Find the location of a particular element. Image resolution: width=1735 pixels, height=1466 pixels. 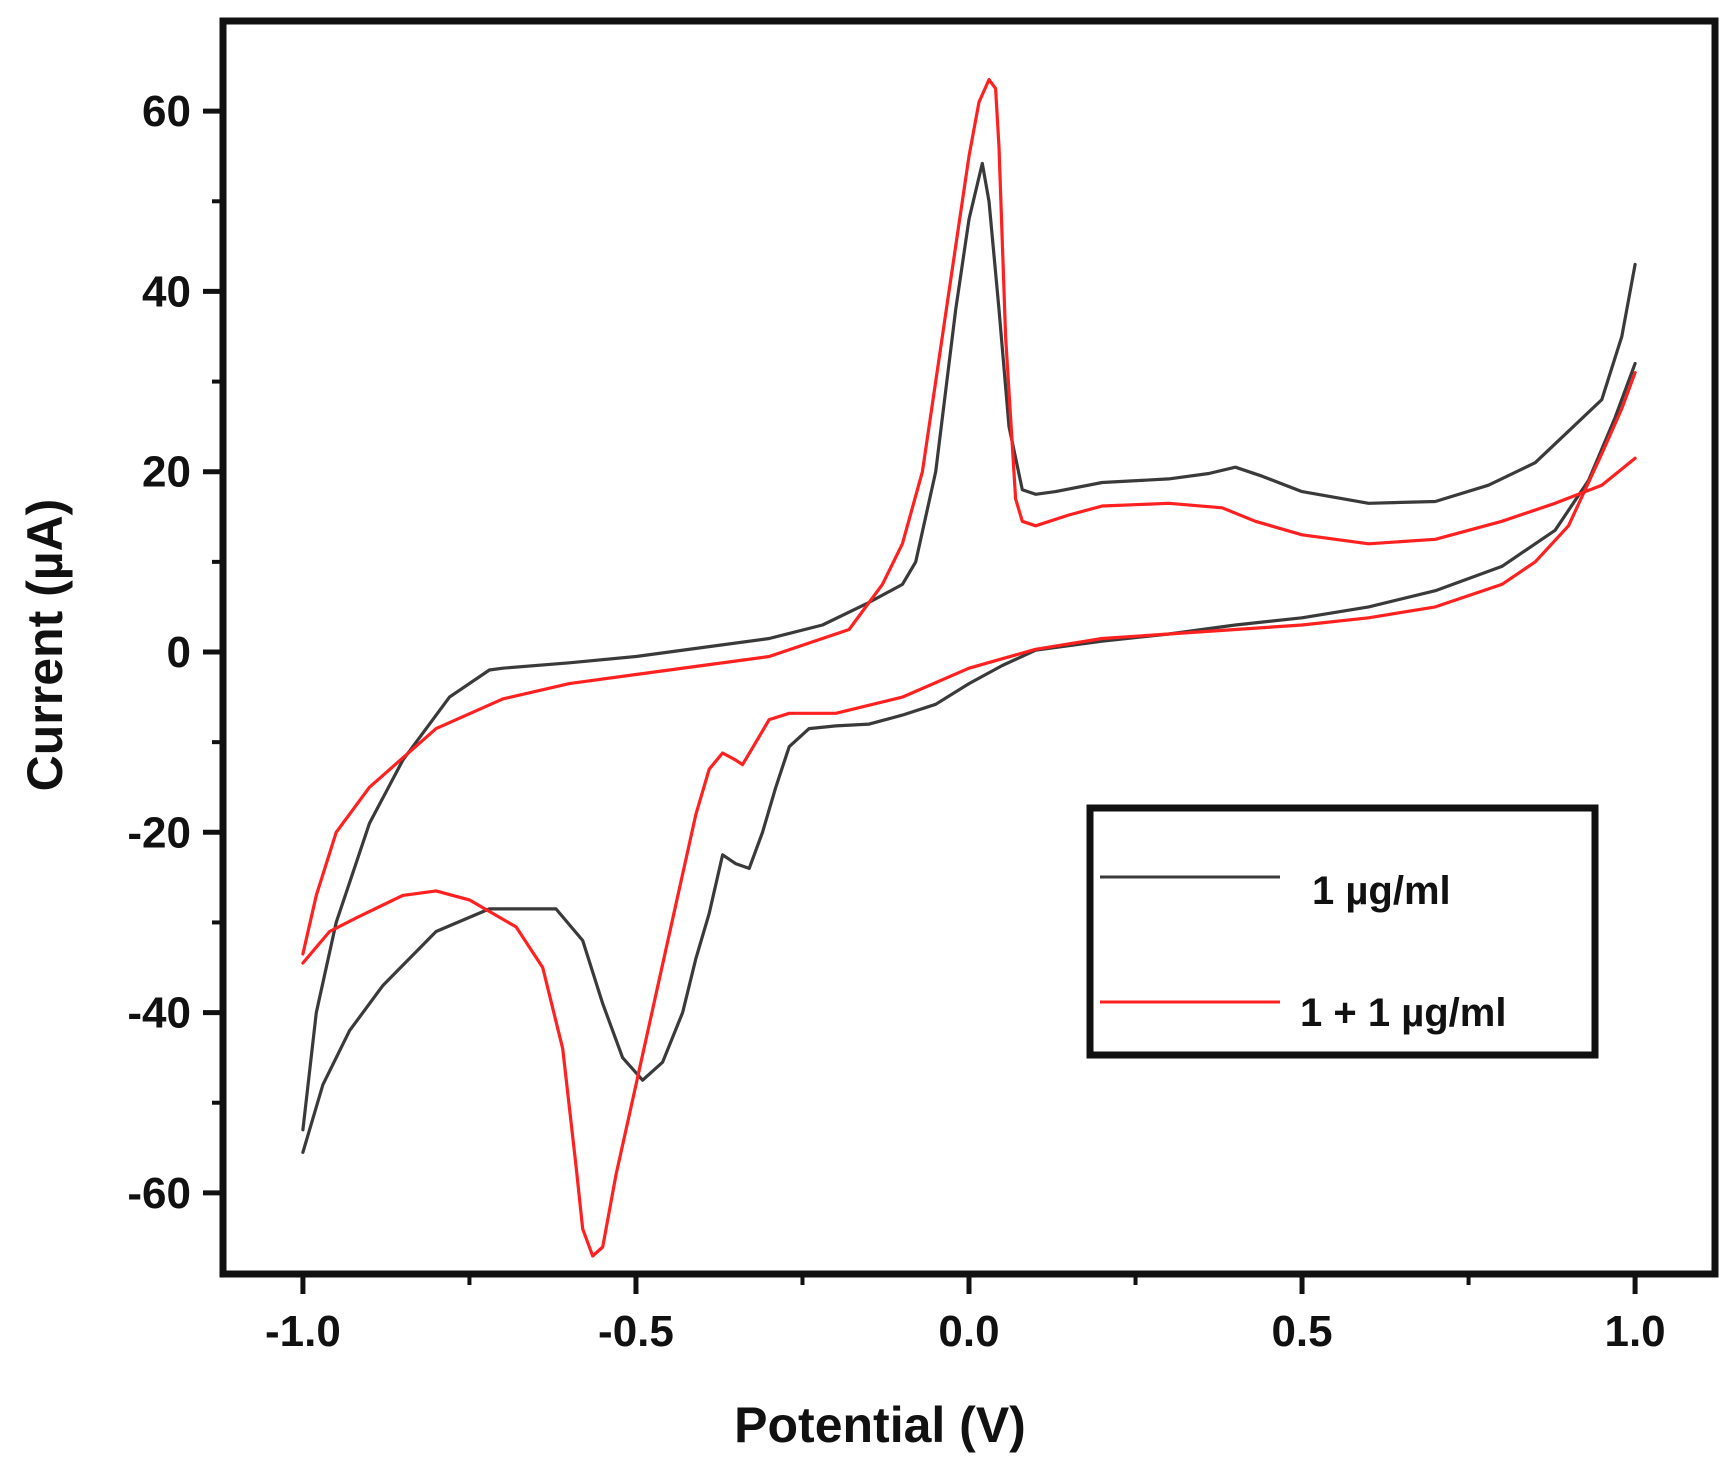

y-axis-ticks: -60 -40 -20 0 20 40 60 is located at coordinates (175, 652).